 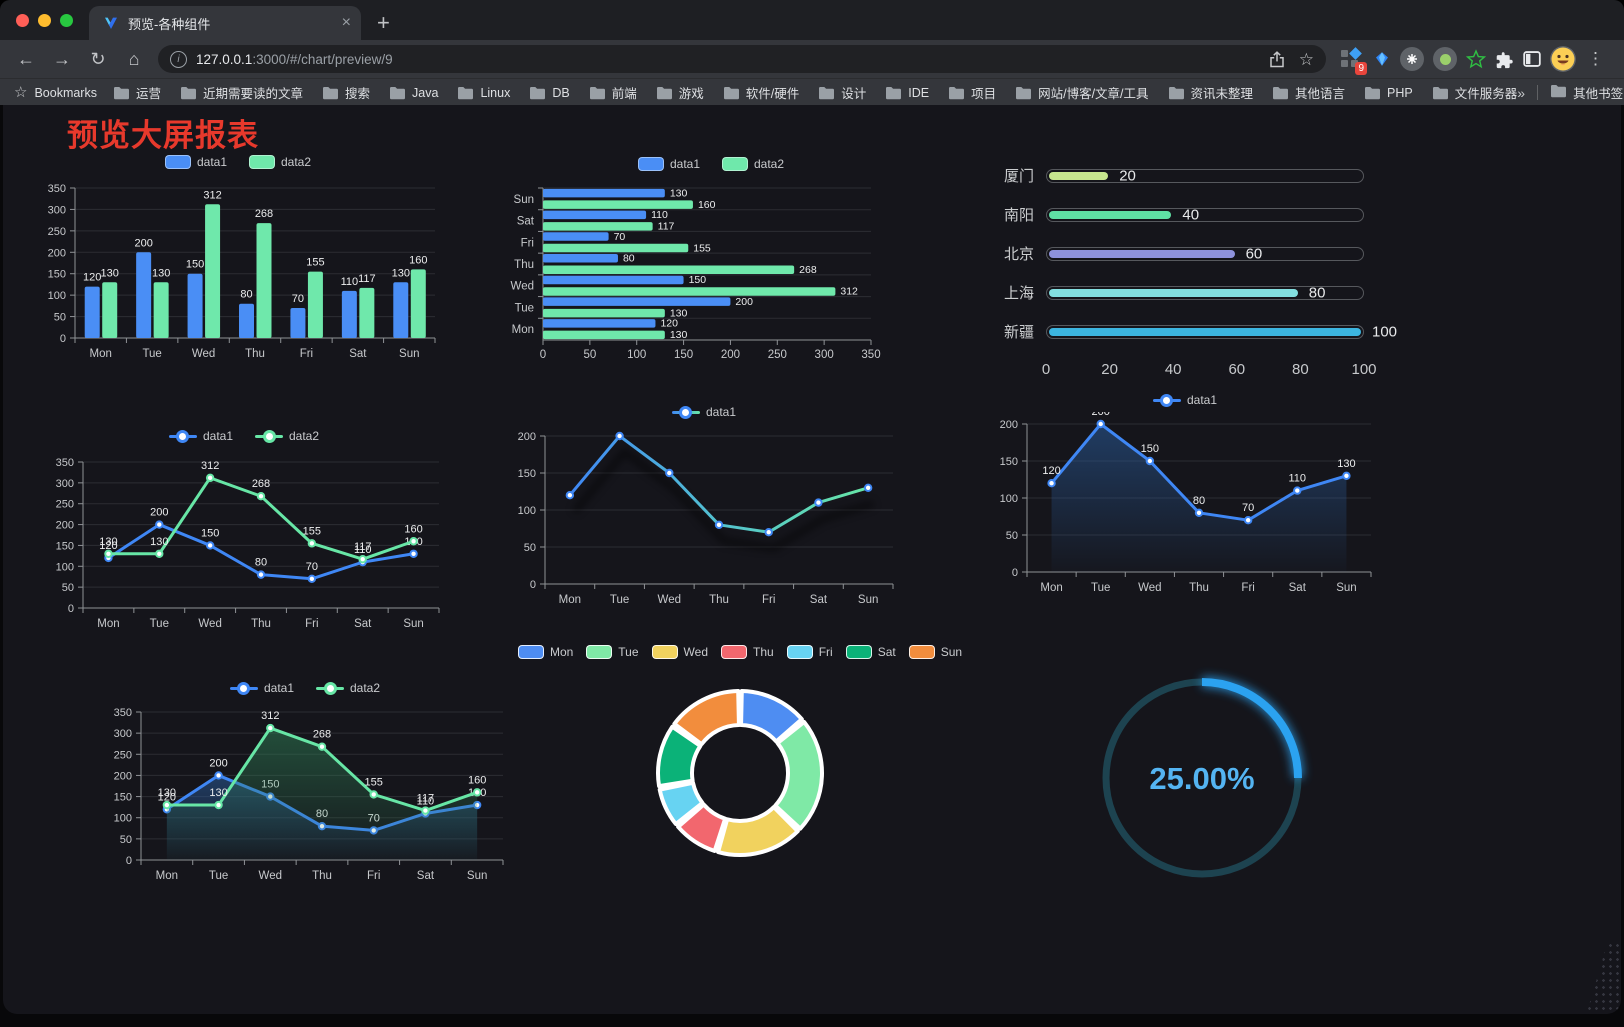 What do you see at coordinates (1504, 59) in the screenshot?
I see `puzzle-extensions-icon` at bounding box center [1504, 59].